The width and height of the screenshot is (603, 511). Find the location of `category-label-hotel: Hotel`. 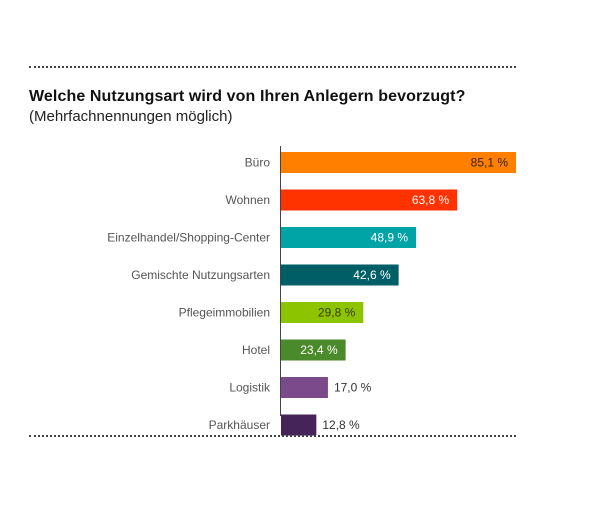

category-label-hotel: Hotel is located at coordinates (256, 350).